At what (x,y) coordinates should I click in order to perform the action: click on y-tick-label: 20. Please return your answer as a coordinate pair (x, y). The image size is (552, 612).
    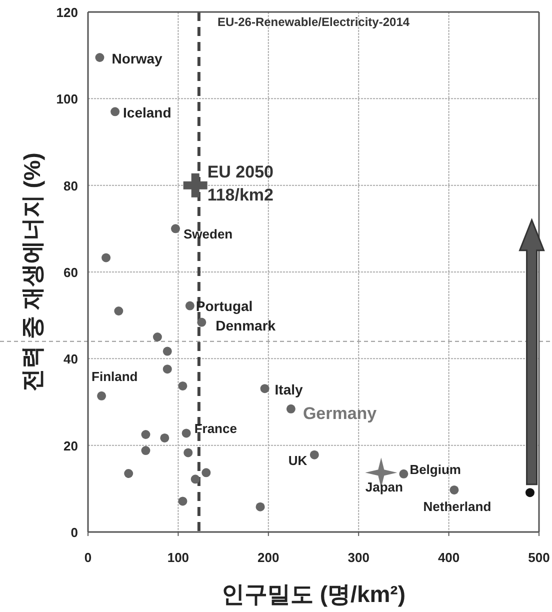
    Looking at the image, I should click on (71, 446).